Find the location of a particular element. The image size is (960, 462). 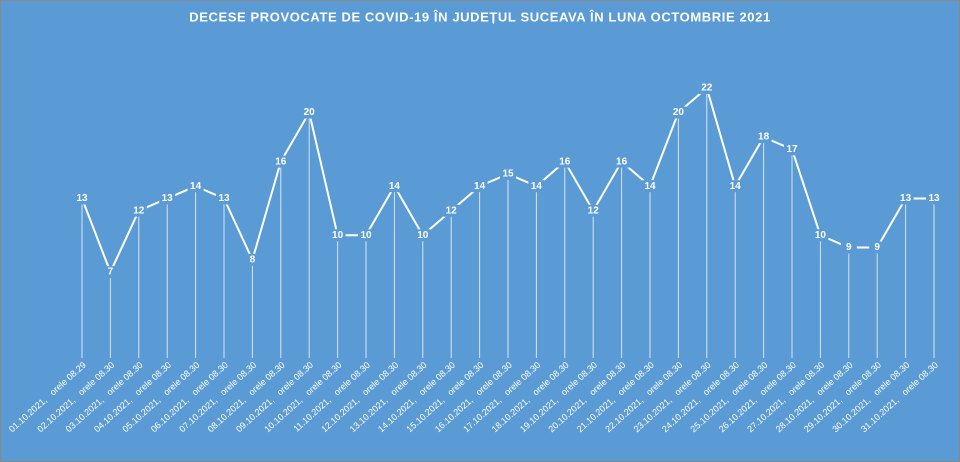

data-label: 7 is located at coordinates (111, 272).